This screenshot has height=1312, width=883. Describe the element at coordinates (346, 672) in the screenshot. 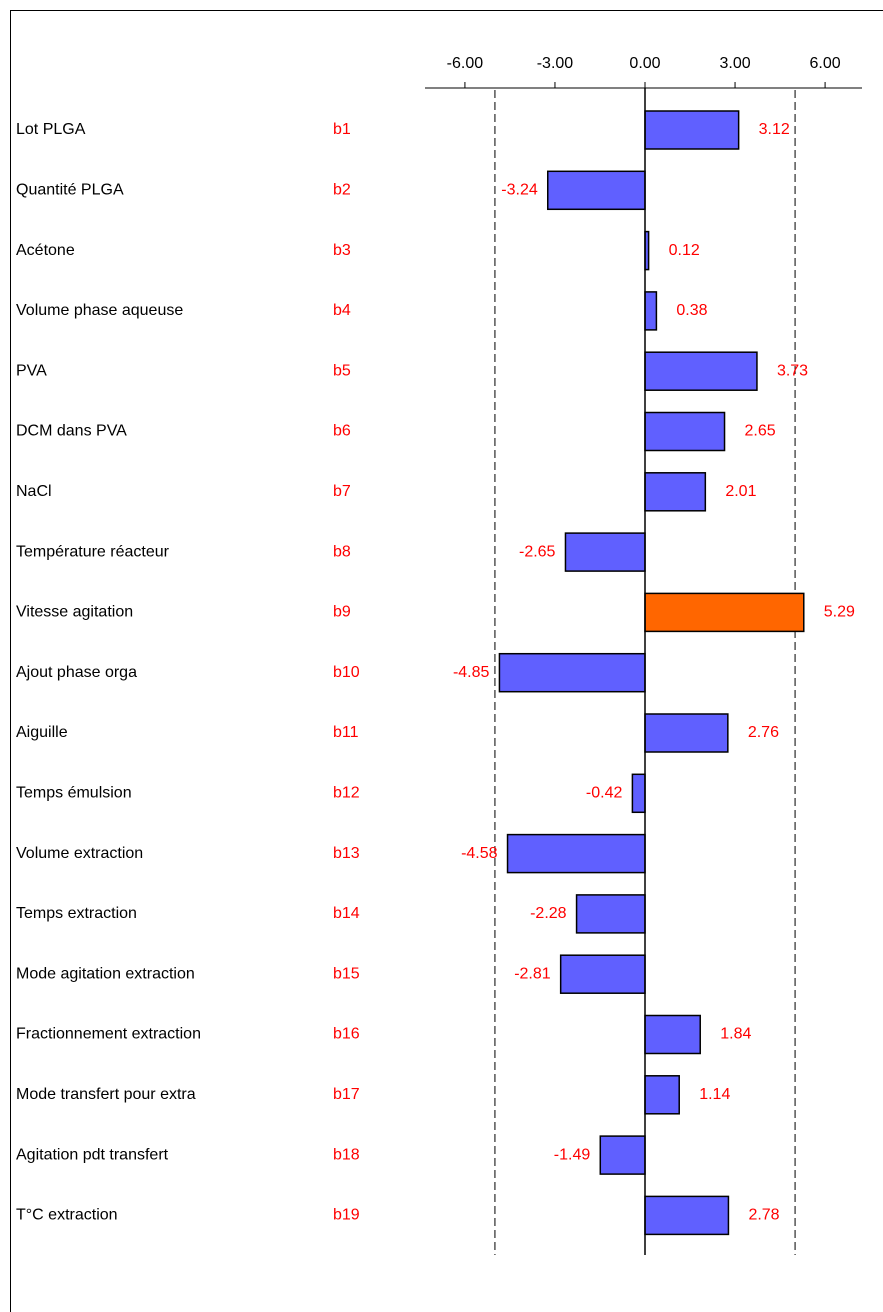

I see `factor-code: b10` at that location.